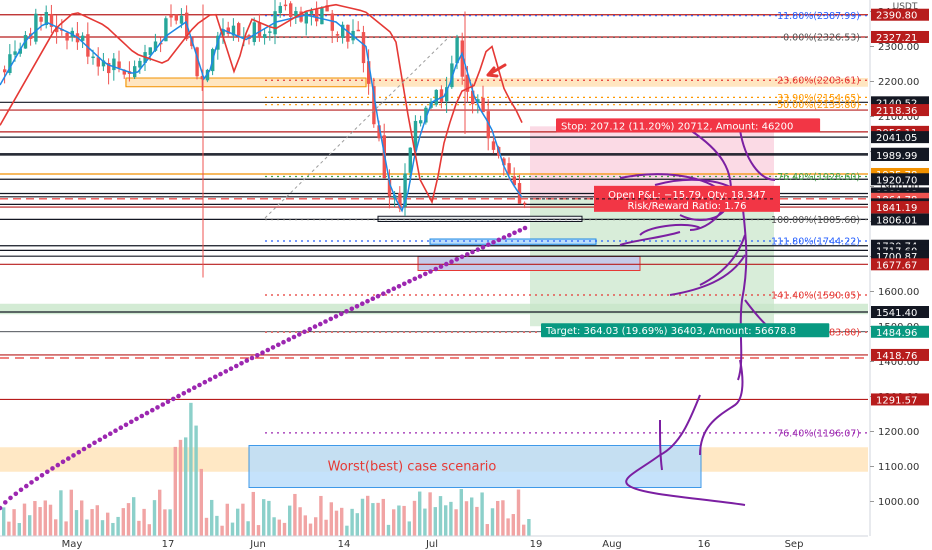 The image size is (932, 550). I want to click on resistance-zone-orange, so click(496, 82).